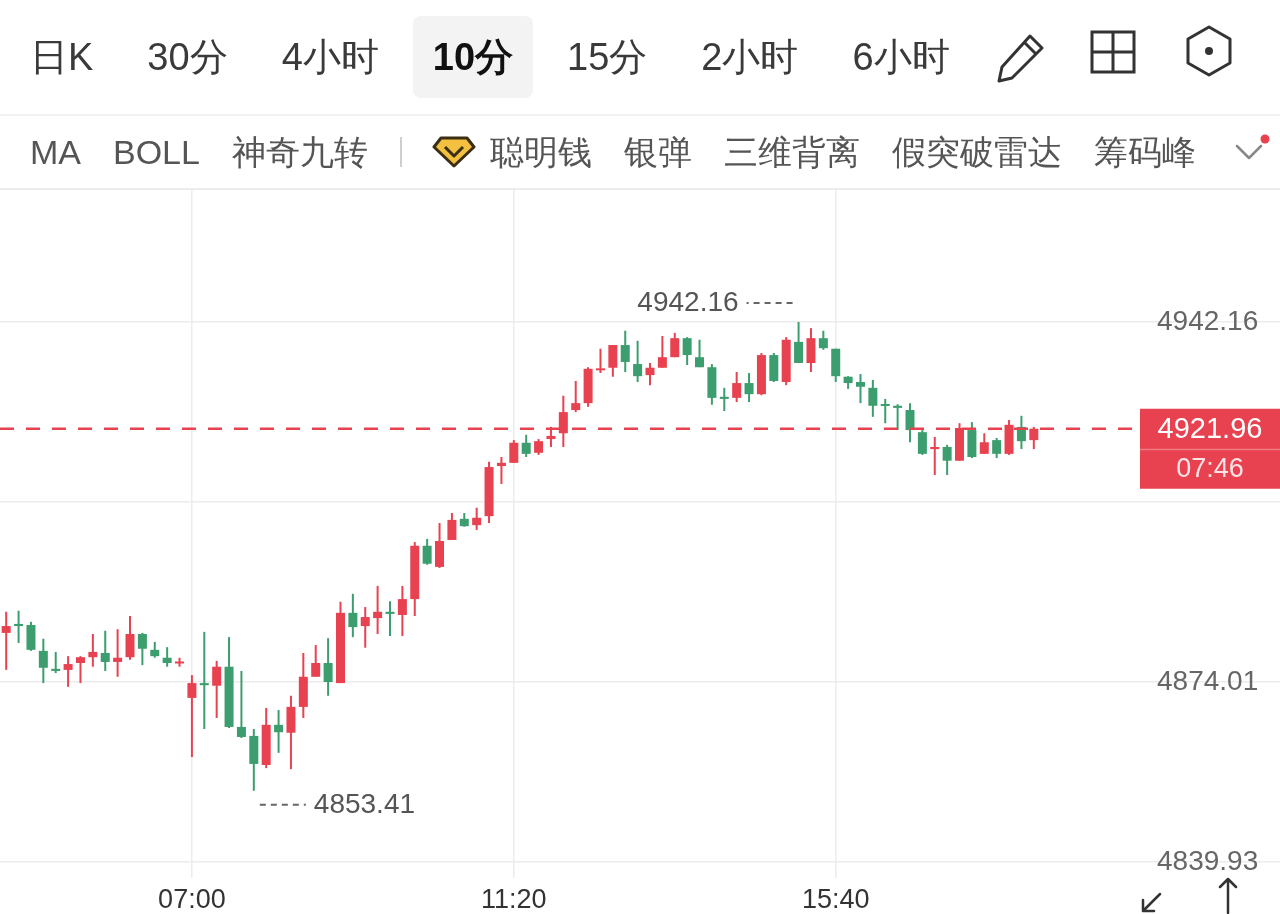 The image size is (1280, 914). Describe the element at coordinates (1208, 320) in the screenshot. I see `y-tick-label: 4942.16` at that location.